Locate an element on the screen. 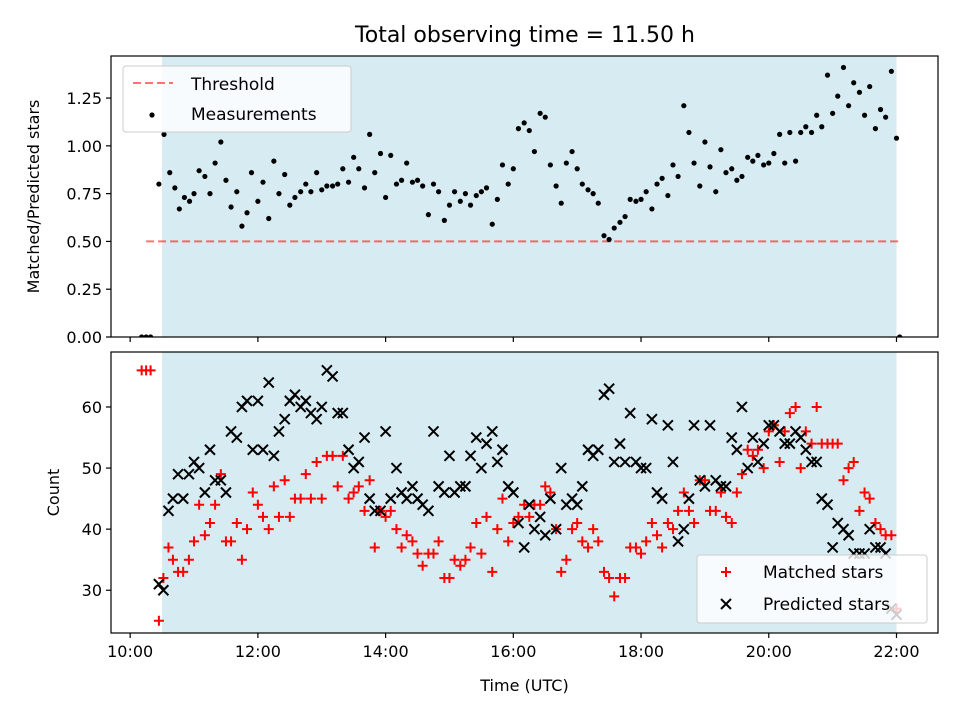  x-tick-label: 16:00 is located at coordinates (513, 651).